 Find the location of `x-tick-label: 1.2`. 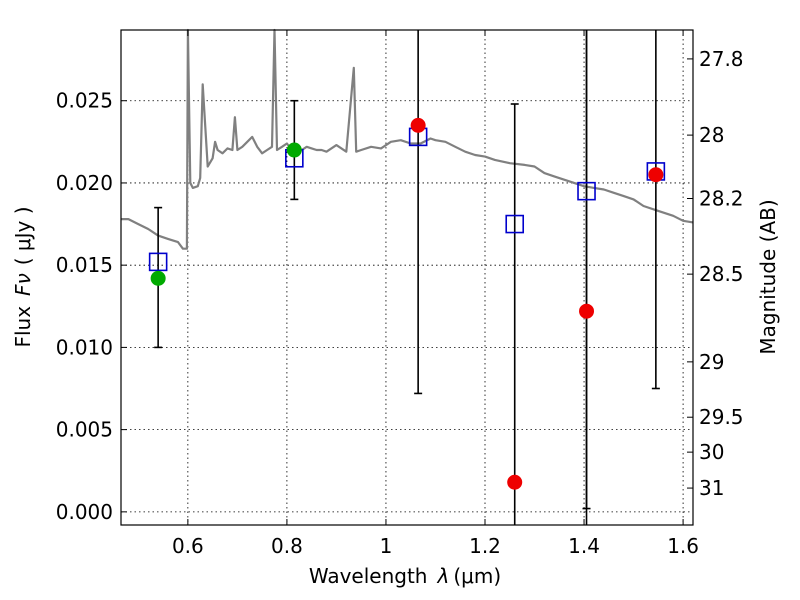

x-tick-label: 1.2 is located at coordinates (485, 546).